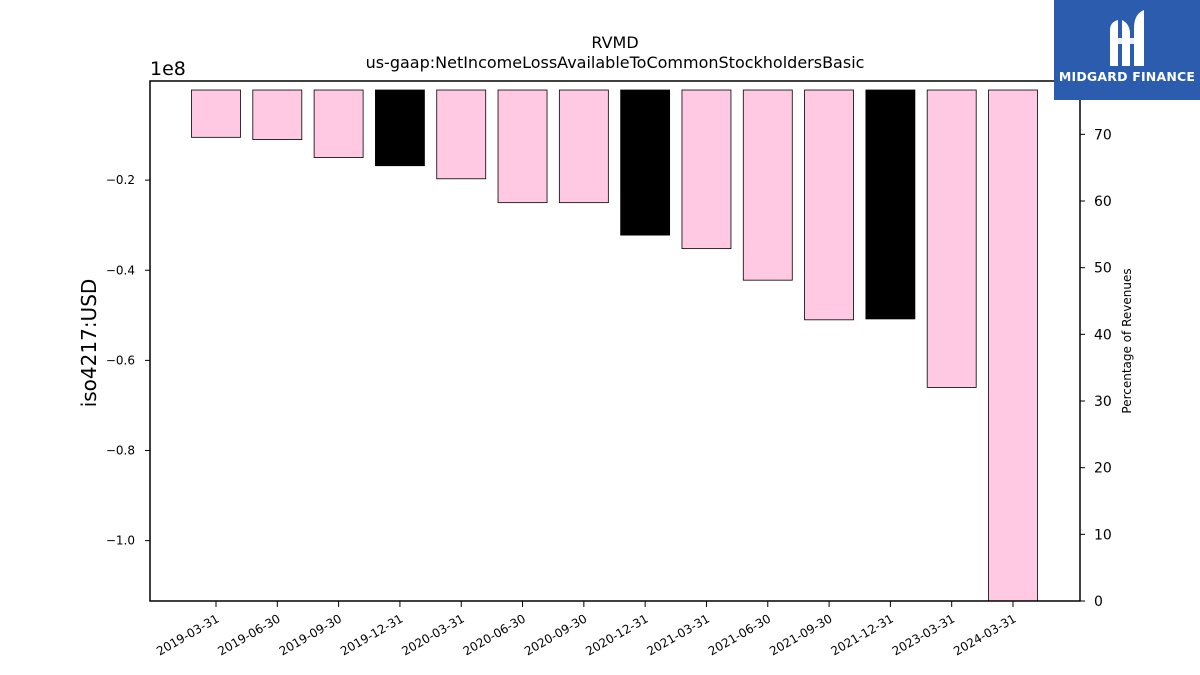 This screenshot has width=1200, height=675. Describe the element at coordinates (1103, 135) in the screenshot. I see `y2-tick-label: 70` at that location.